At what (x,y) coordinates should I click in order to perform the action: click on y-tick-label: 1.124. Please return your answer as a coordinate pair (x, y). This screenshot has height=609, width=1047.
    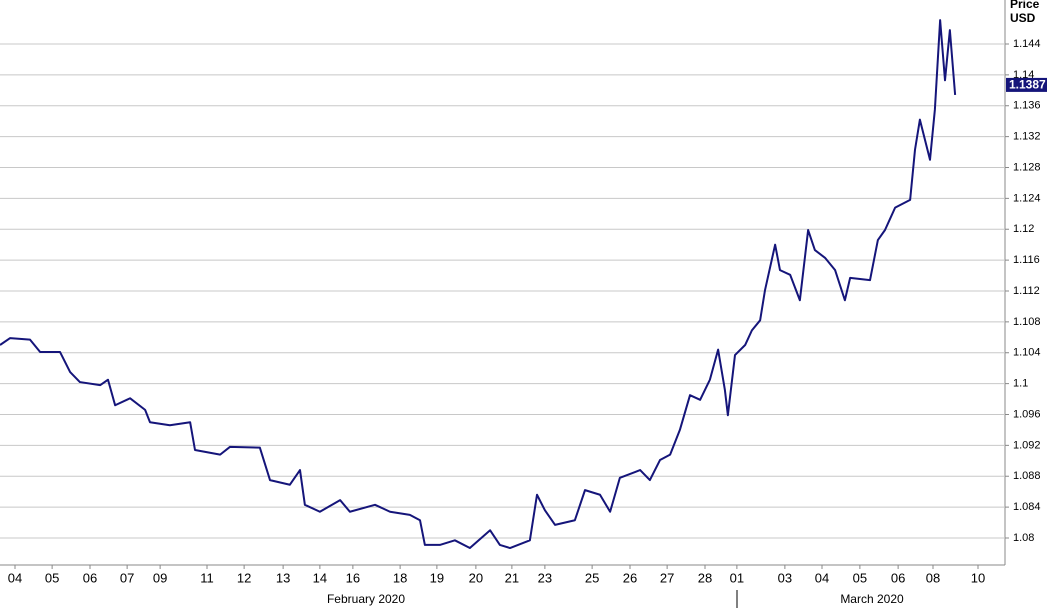
    Looking at the image, I should click on (1027, 198).